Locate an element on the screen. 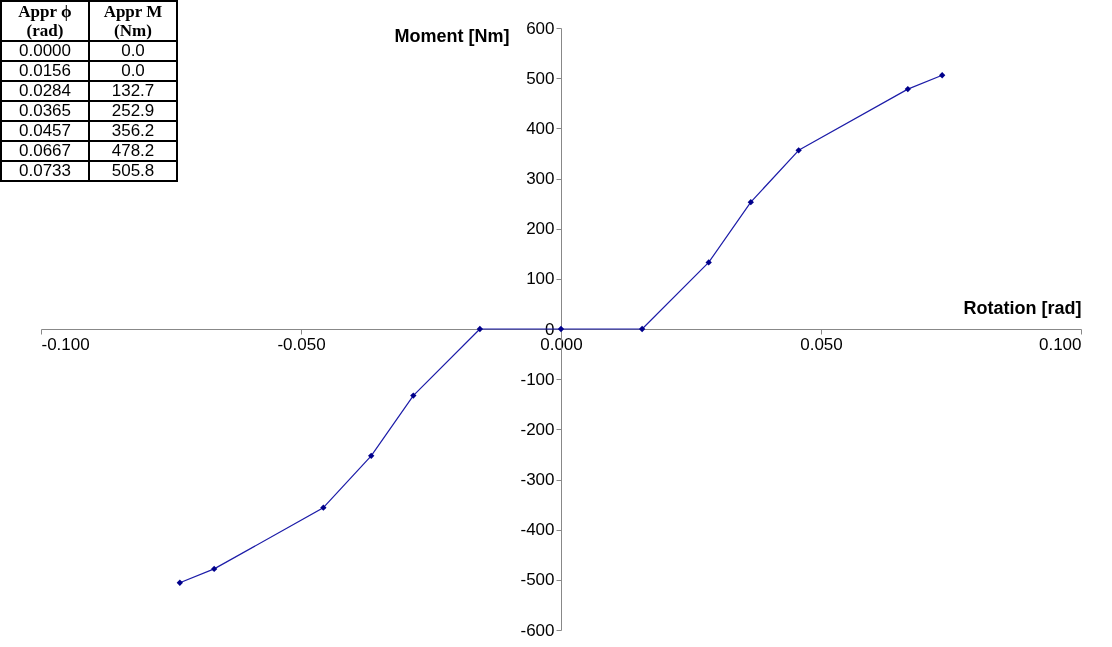  y-tick-label: 500 is located at coordinates (540, 78).